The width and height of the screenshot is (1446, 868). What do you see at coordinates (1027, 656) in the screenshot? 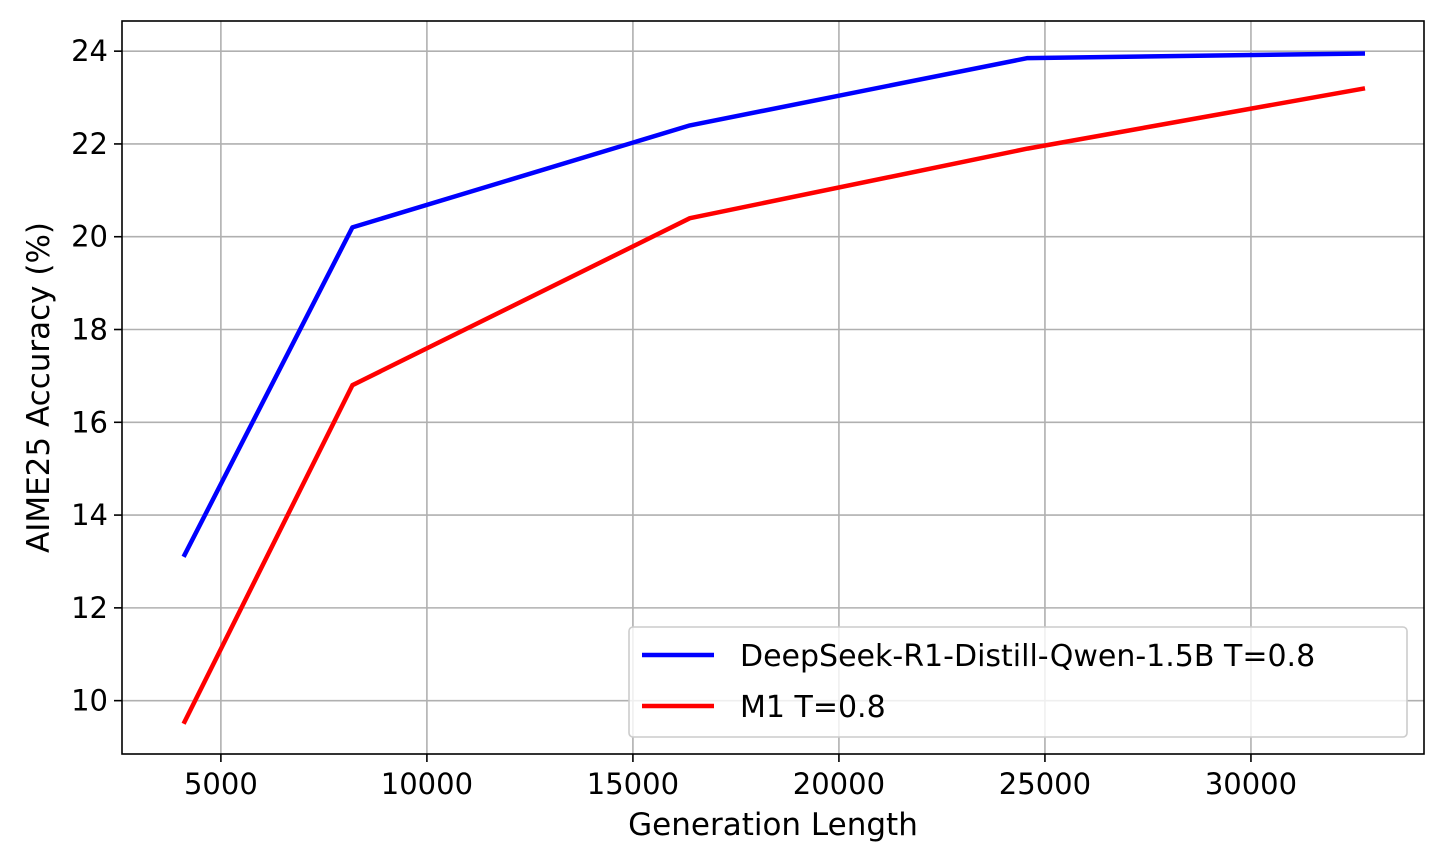
I see `legend-label: DeepSeek-R1-Distill-Qwen-1.5B T=0.8` at bounding box center [1027, 656].